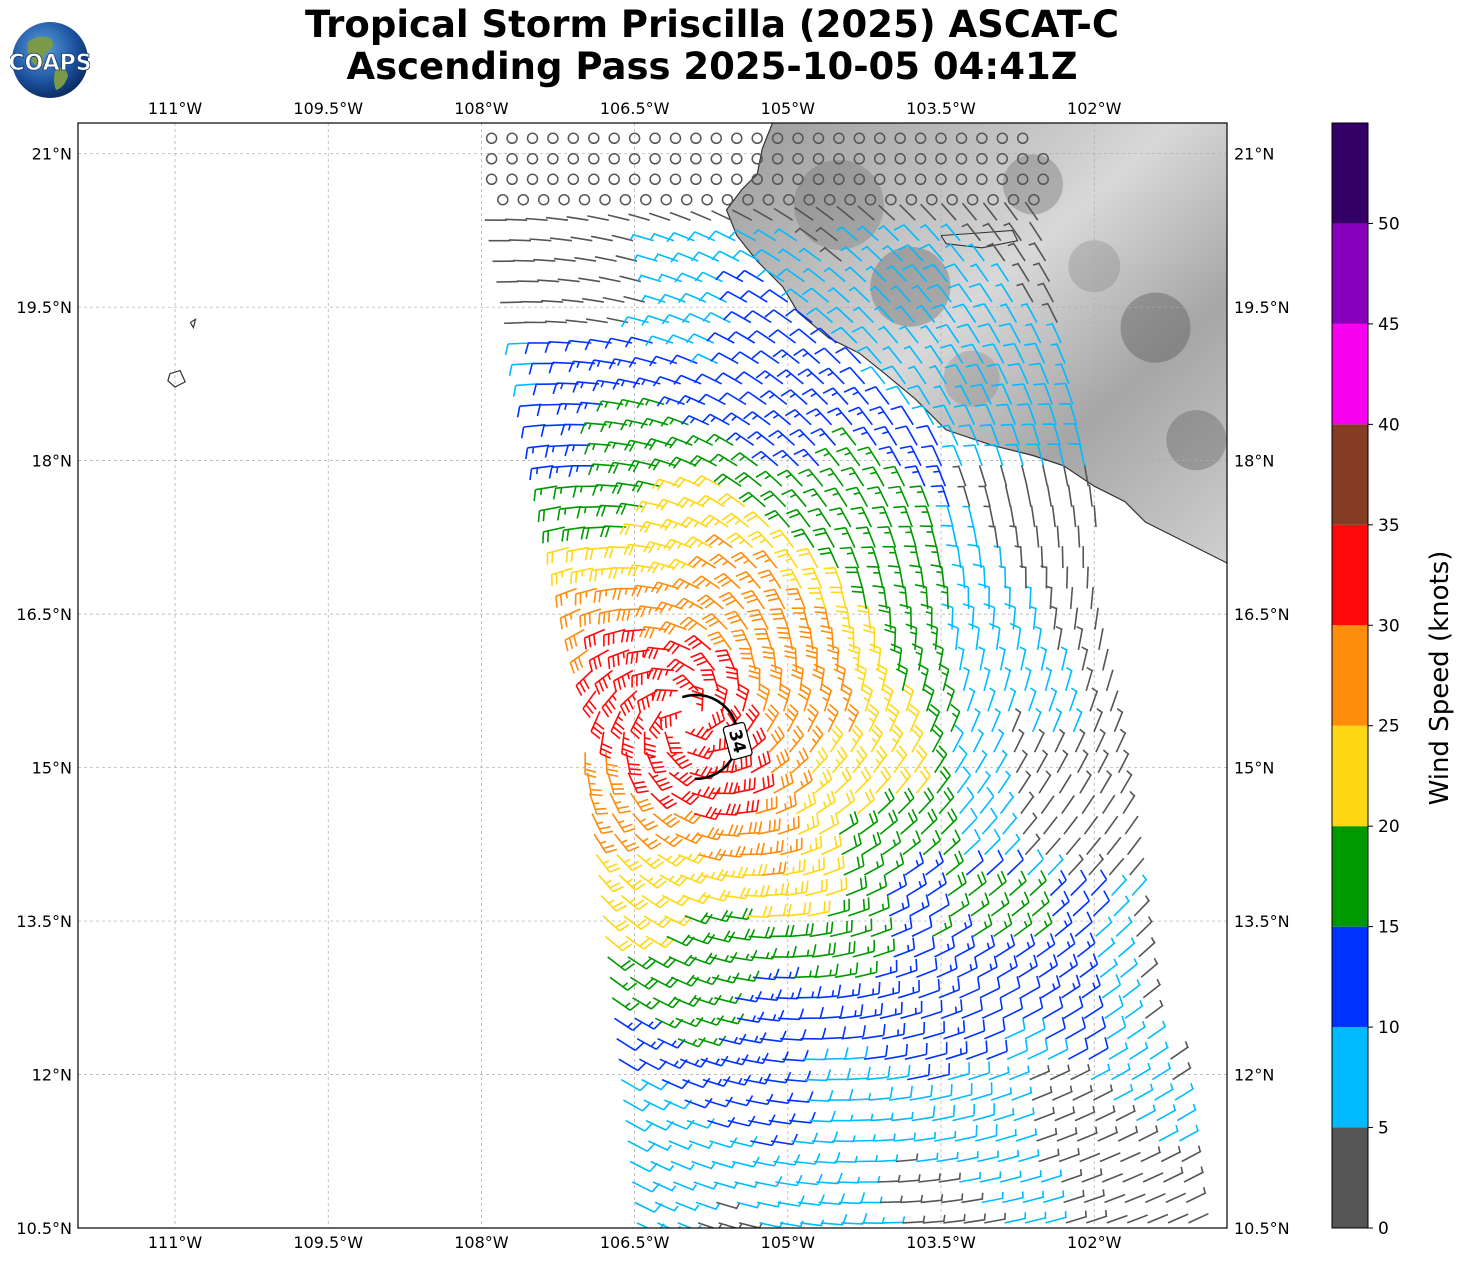 This screenshot has height=1264, width=1468. I want to click on colorbar-tick: 35, so click(1389, 526).